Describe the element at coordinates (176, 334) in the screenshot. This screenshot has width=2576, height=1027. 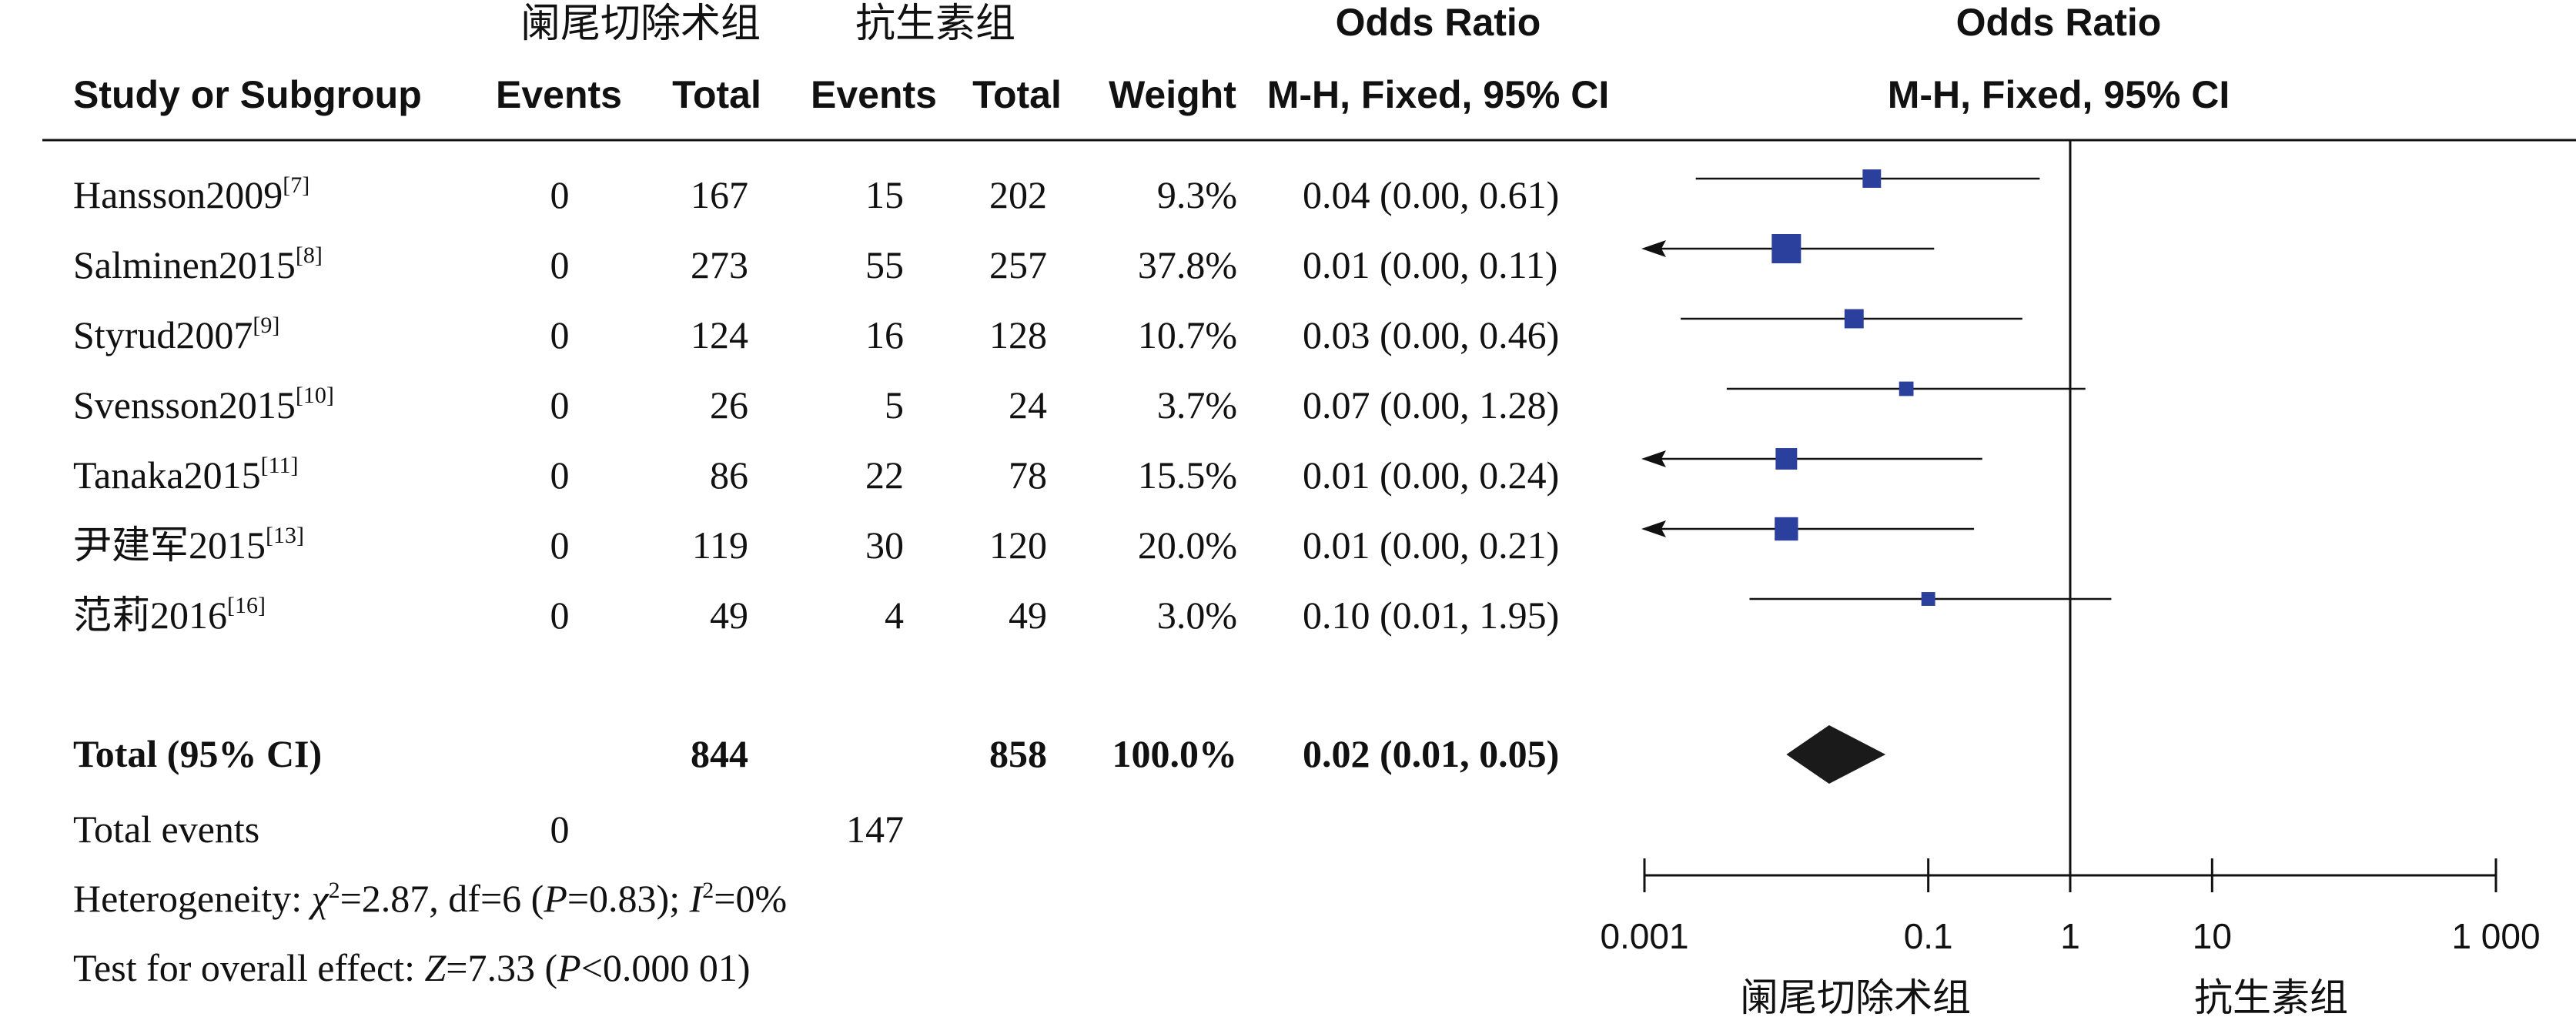
I see `study-name: Styrud2007[9]` at that location.